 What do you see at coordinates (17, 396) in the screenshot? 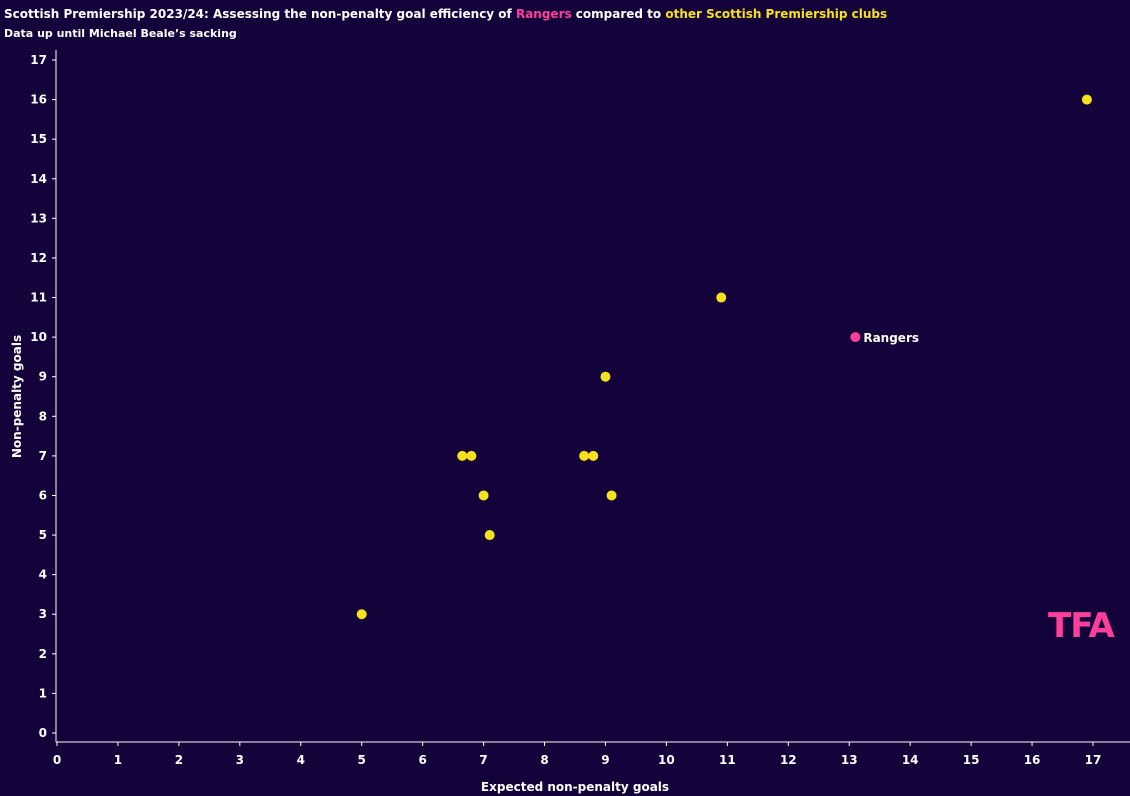
I see `y-axis-label: Non-penalty goals` at bounding box center [17, 396].